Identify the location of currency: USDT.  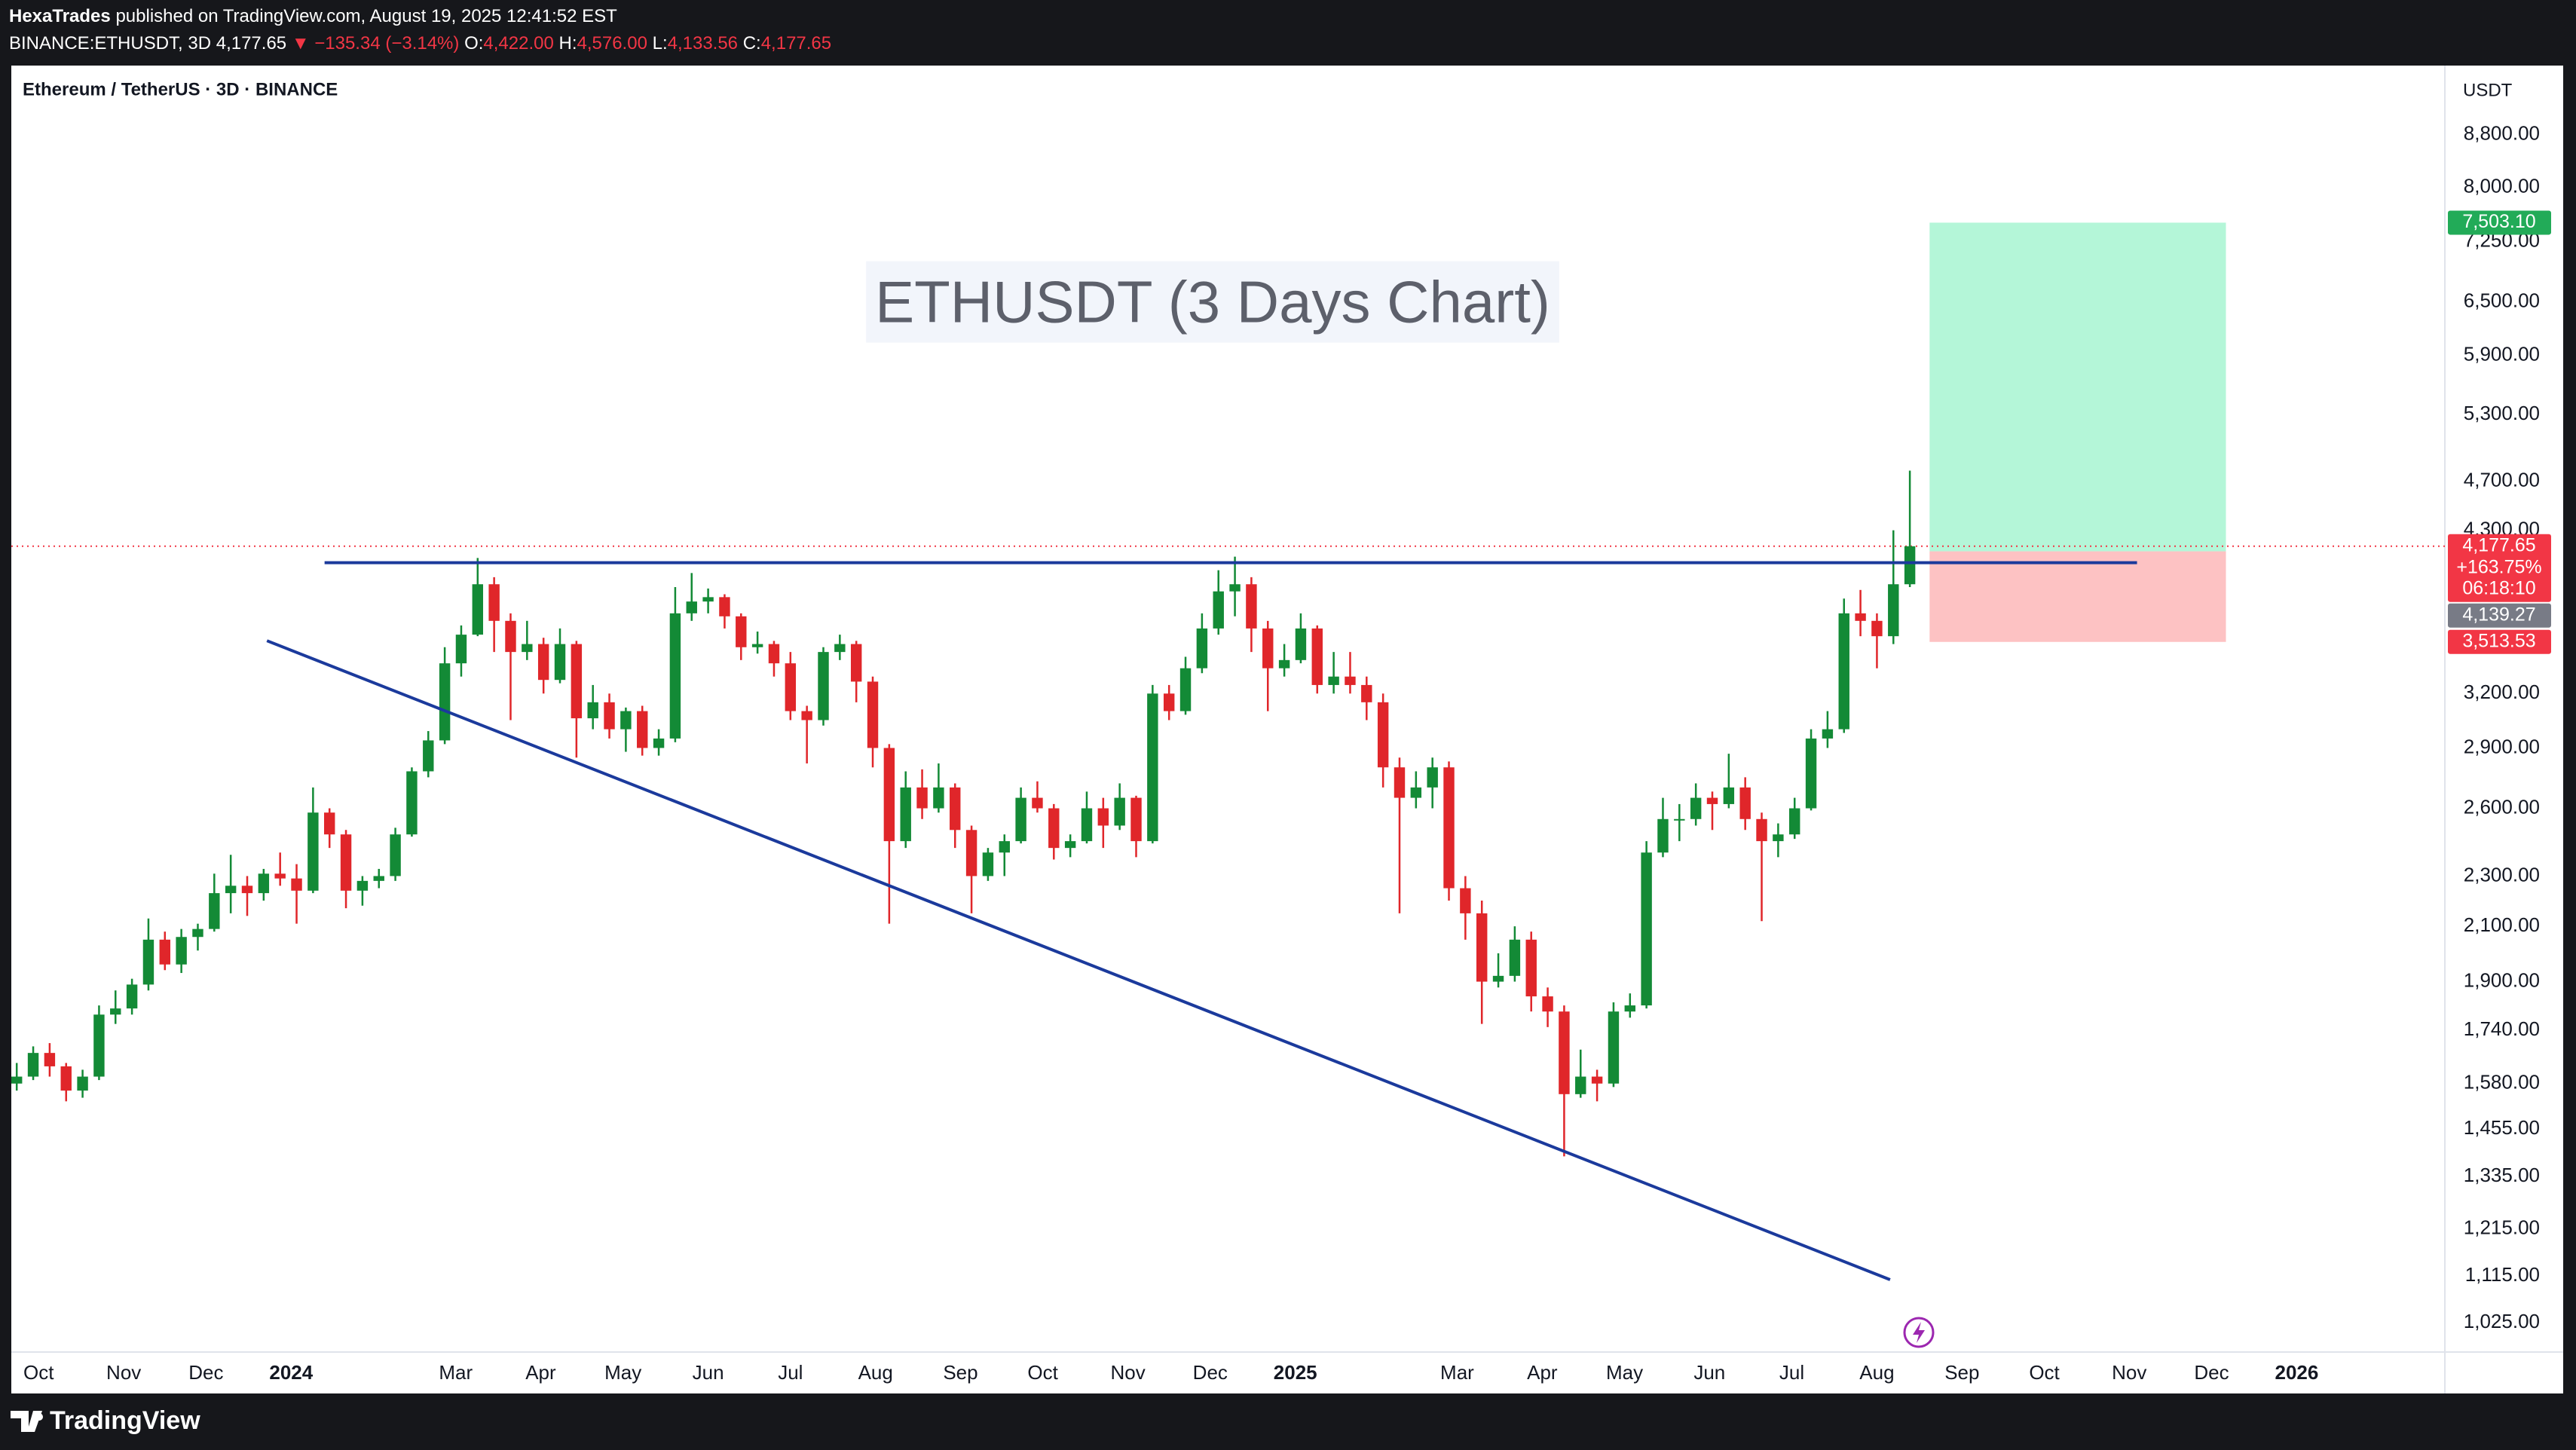
(2488, 90).